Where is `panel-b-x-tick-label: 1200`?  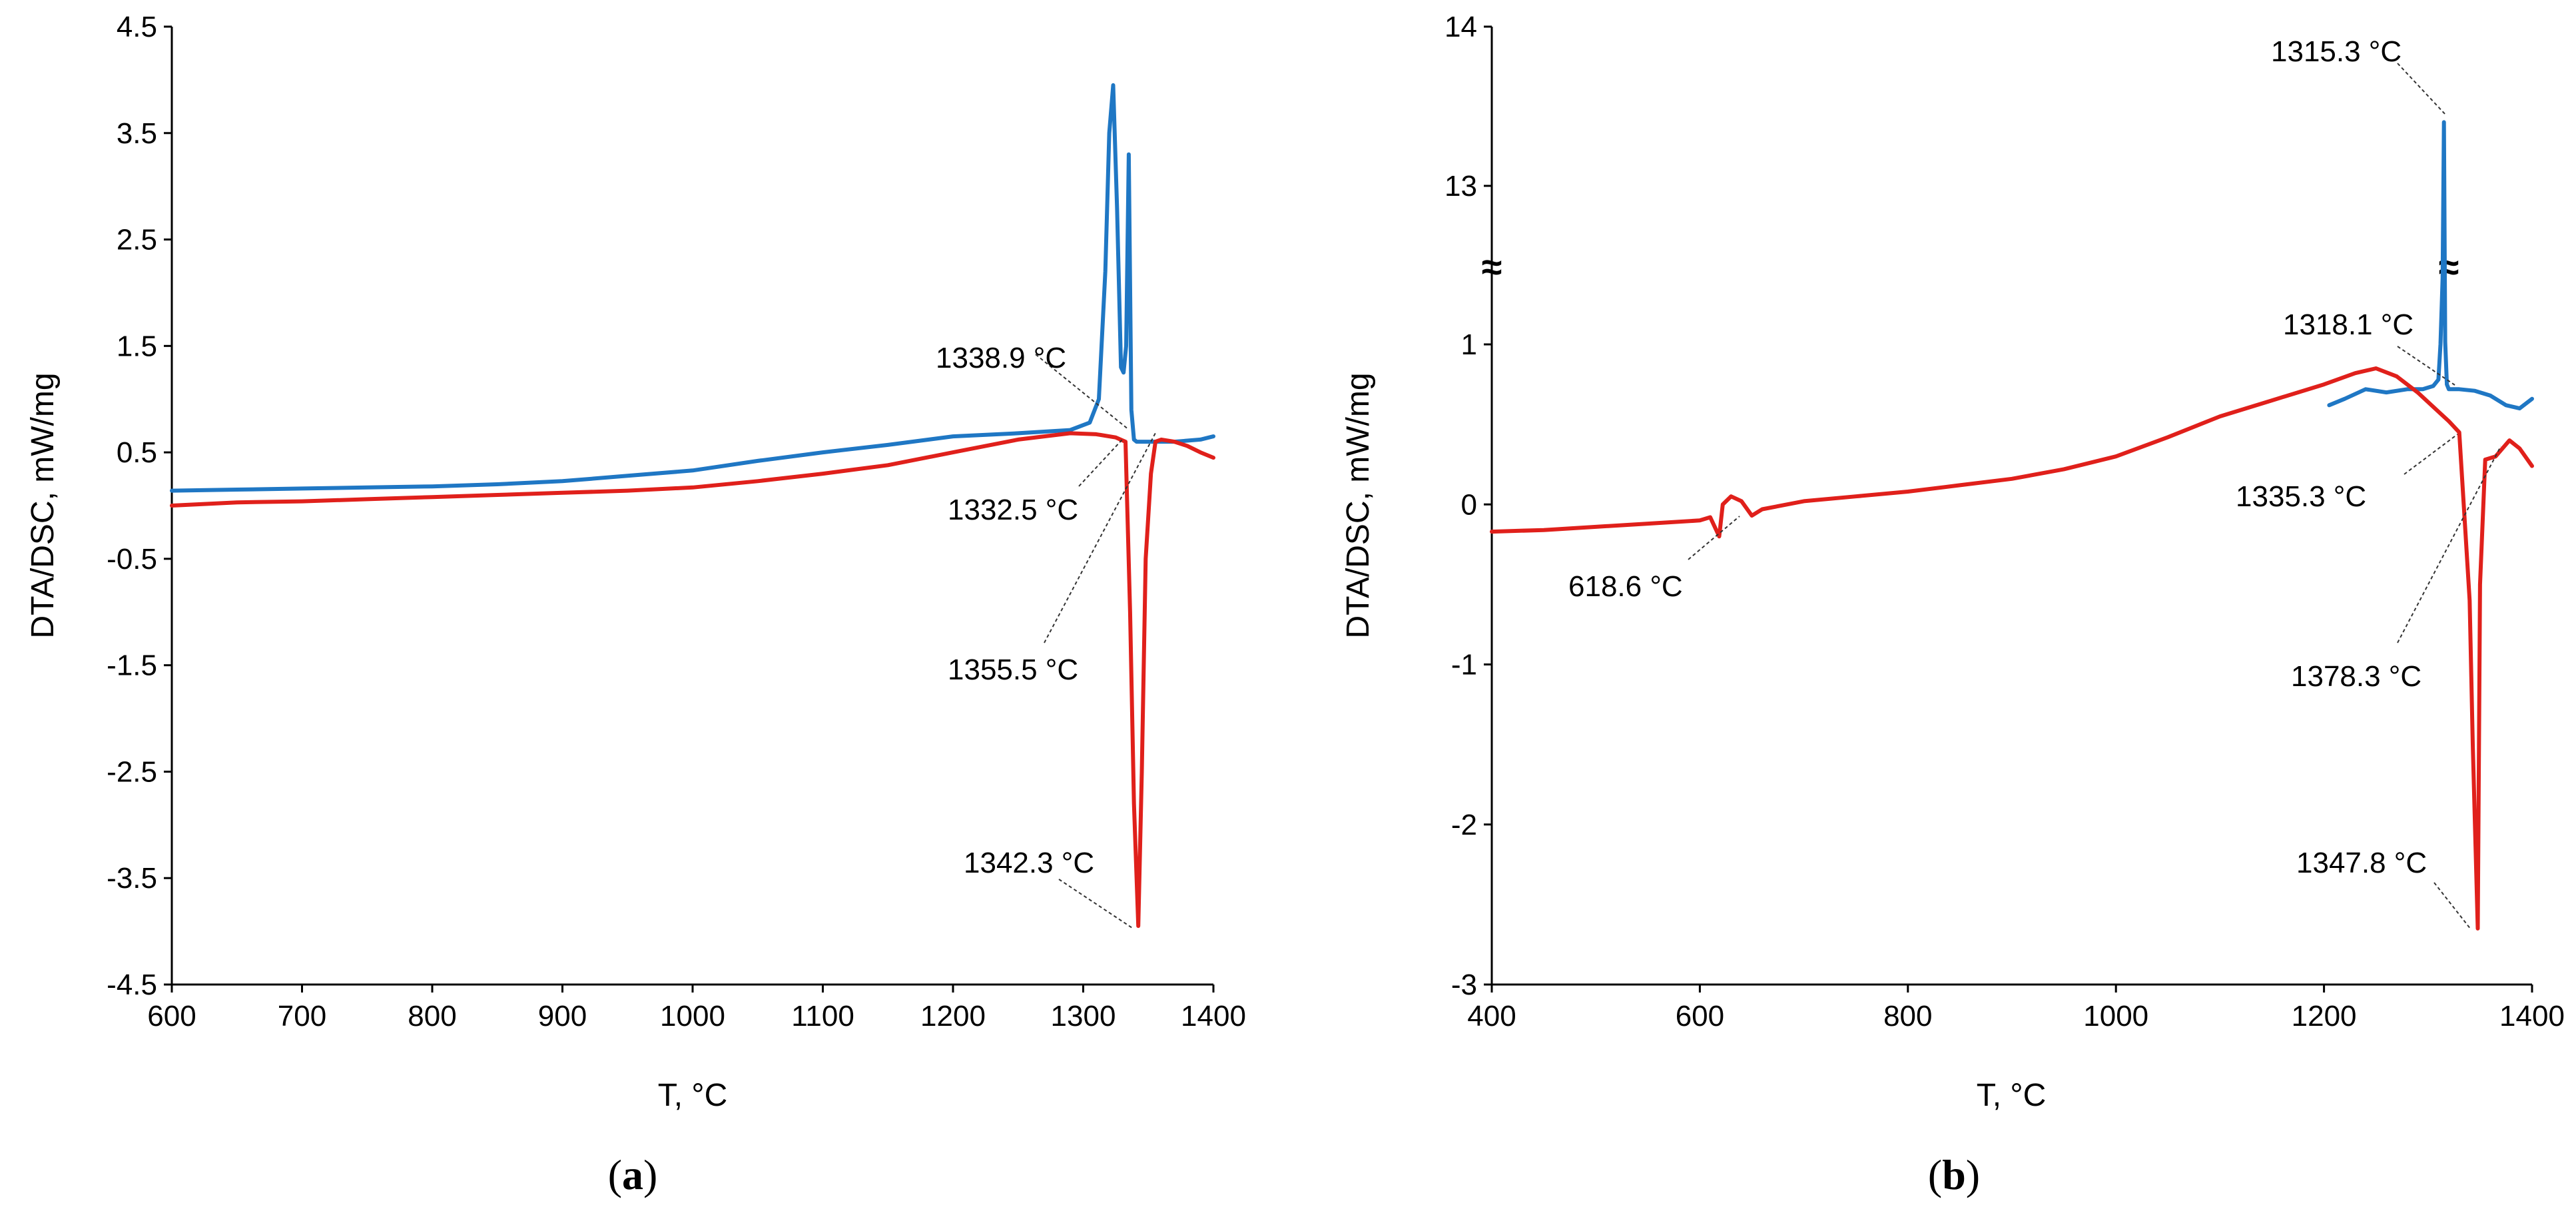 panel-b-x-tick-label: 1200 is located at coordinates (2324, 1016).